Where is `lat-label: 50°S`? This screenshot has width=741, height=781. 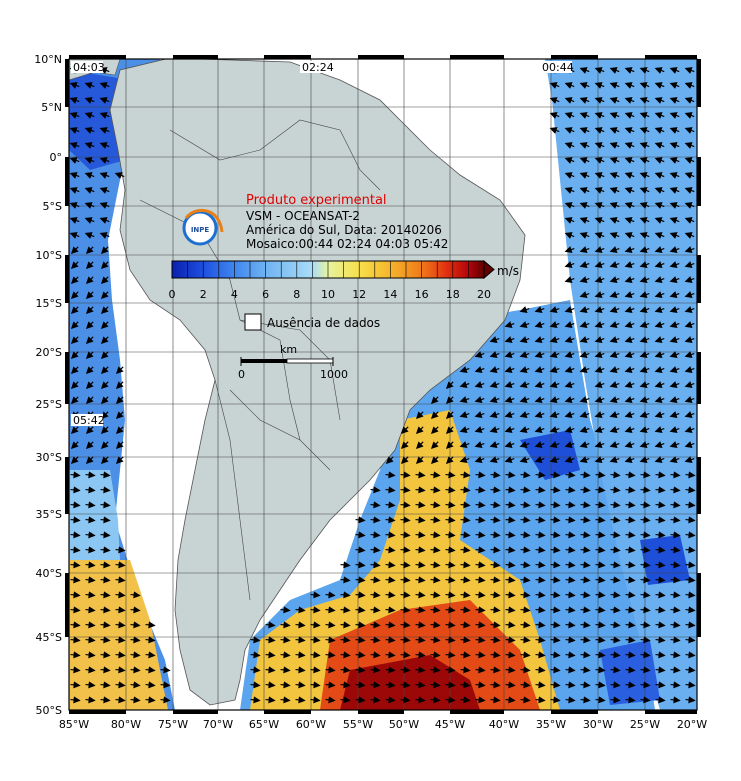 lat-label: 50°S is located at coordinates (49, 710).